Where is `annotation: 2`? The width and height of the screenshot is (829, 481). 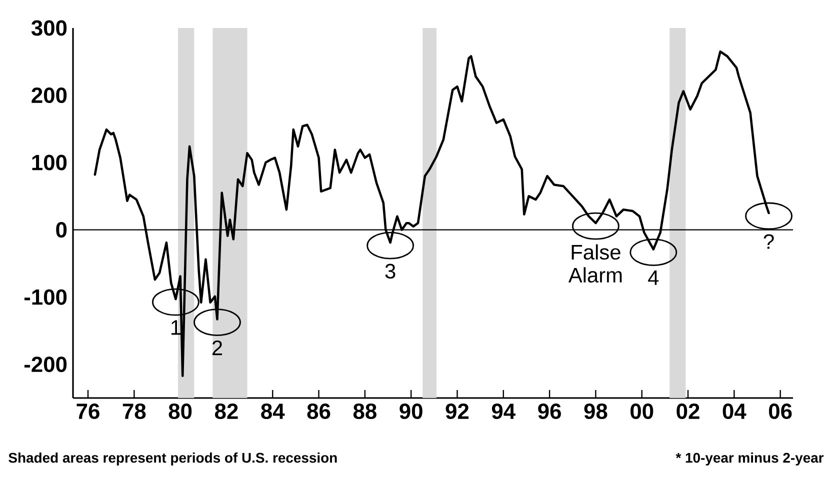 annotation: 2 is located at coordinates (217, 348).